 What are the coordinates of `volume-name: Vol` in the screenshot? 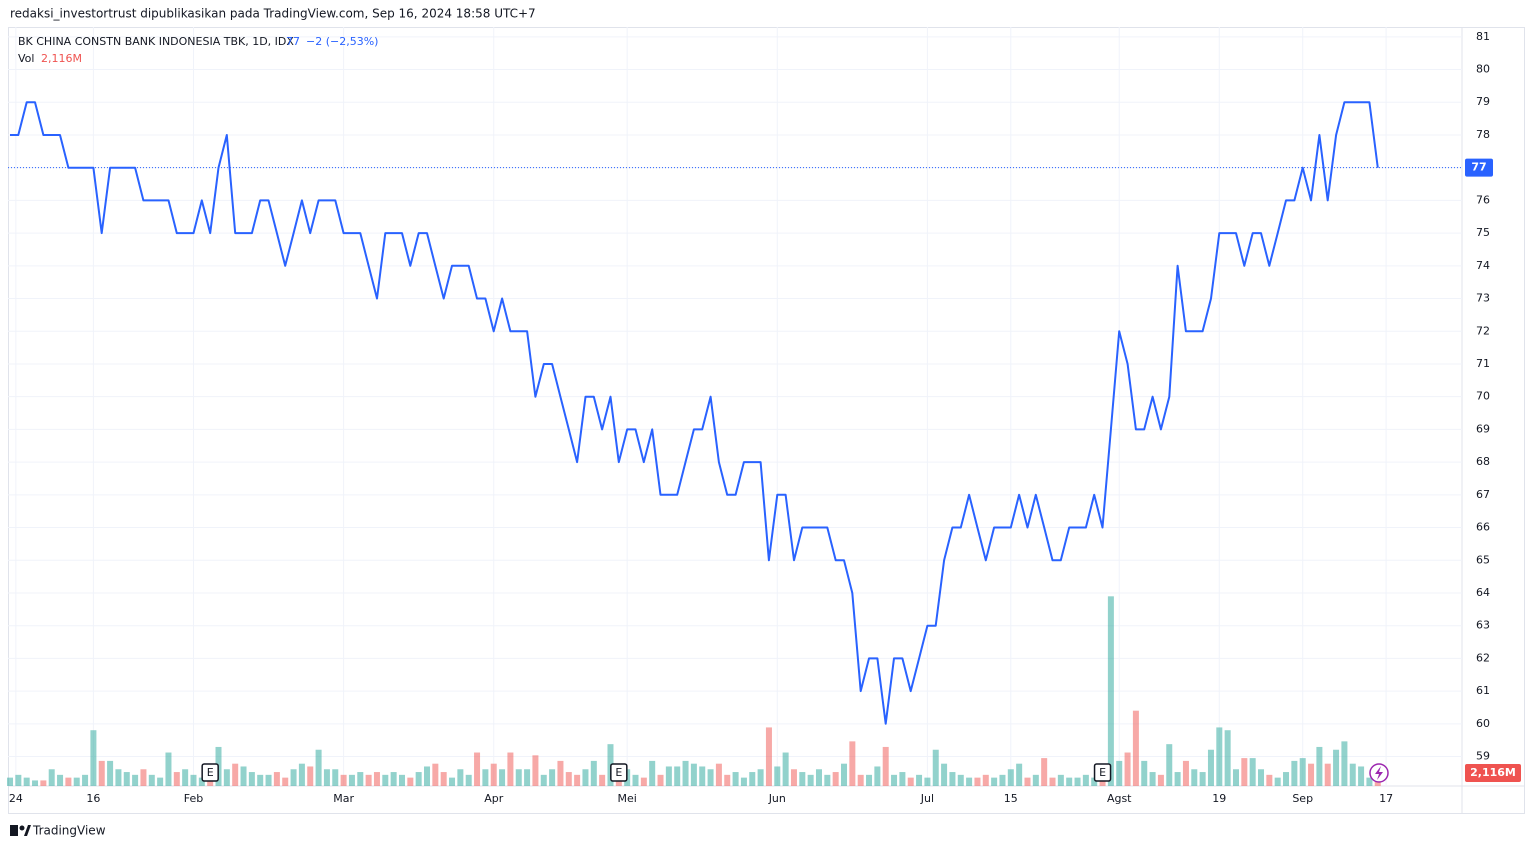 It's located at (26, 58).